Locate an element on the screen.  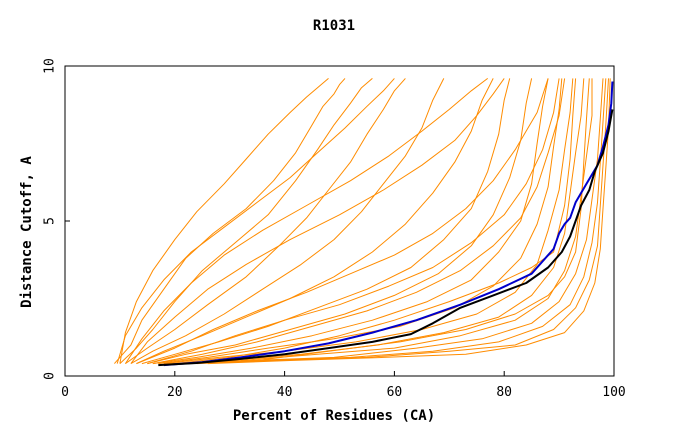
x-tick-label: 60 is located at coordinates (395, 392).